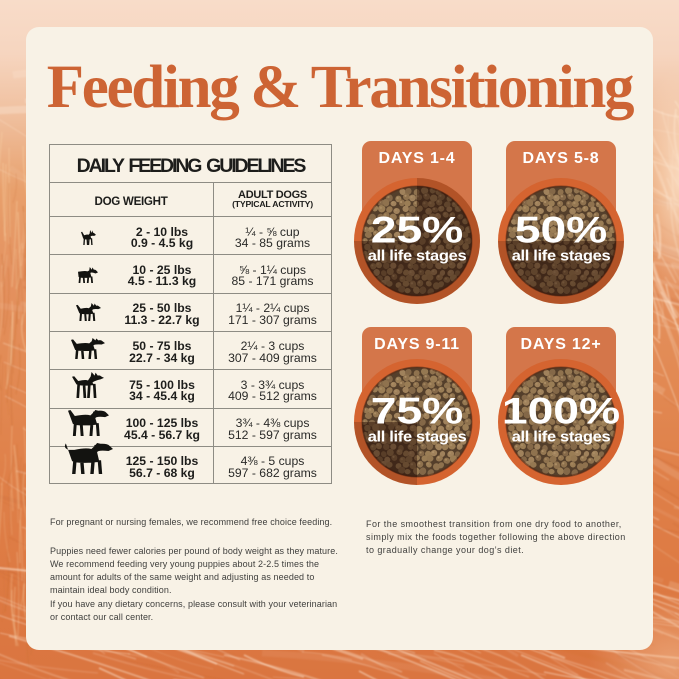  I want to click on svg-text: 50%, so click(561, 230).